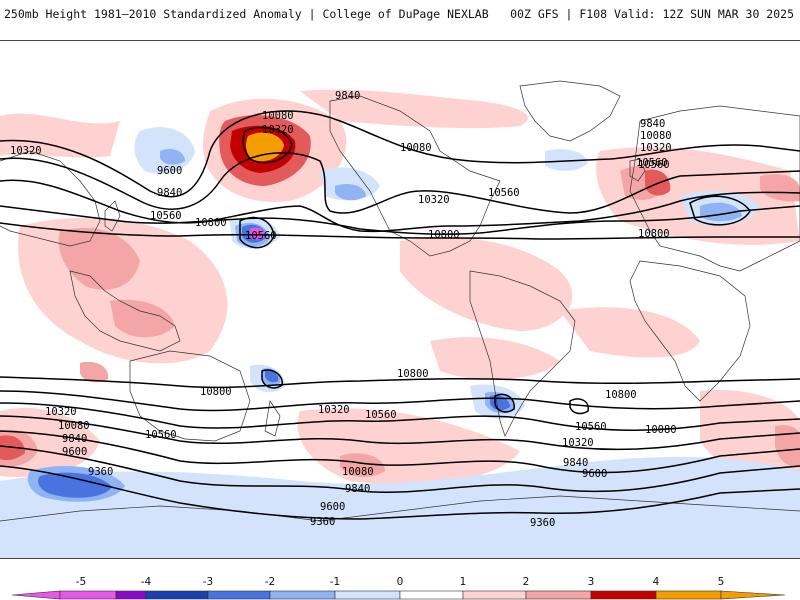  Describe the element at coordinates (272, 418) in the screenshot. I see `new-zealand-coast` at that location.